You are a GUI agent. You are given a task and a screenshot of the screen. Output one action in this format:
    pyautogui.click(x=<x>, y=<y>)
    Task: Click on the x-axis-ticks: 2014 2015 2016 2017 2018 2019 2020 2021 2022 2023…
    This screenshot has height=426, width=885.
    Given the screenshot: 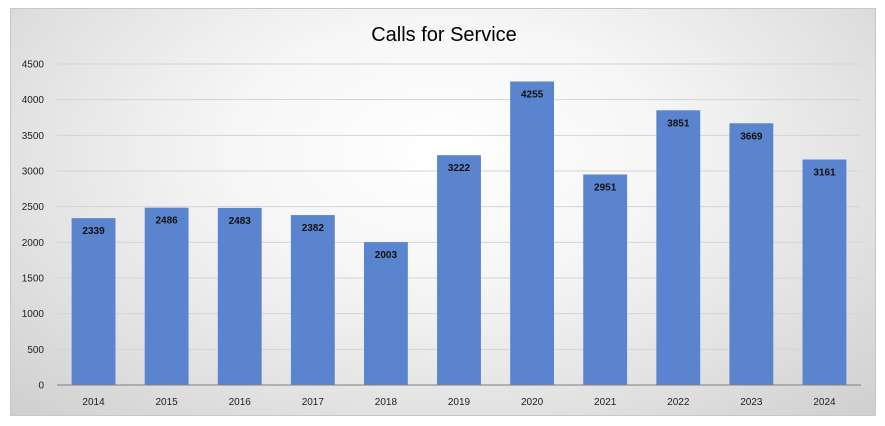 What is the action you would take?
    pyautogui.click(x=459, y=402)
    